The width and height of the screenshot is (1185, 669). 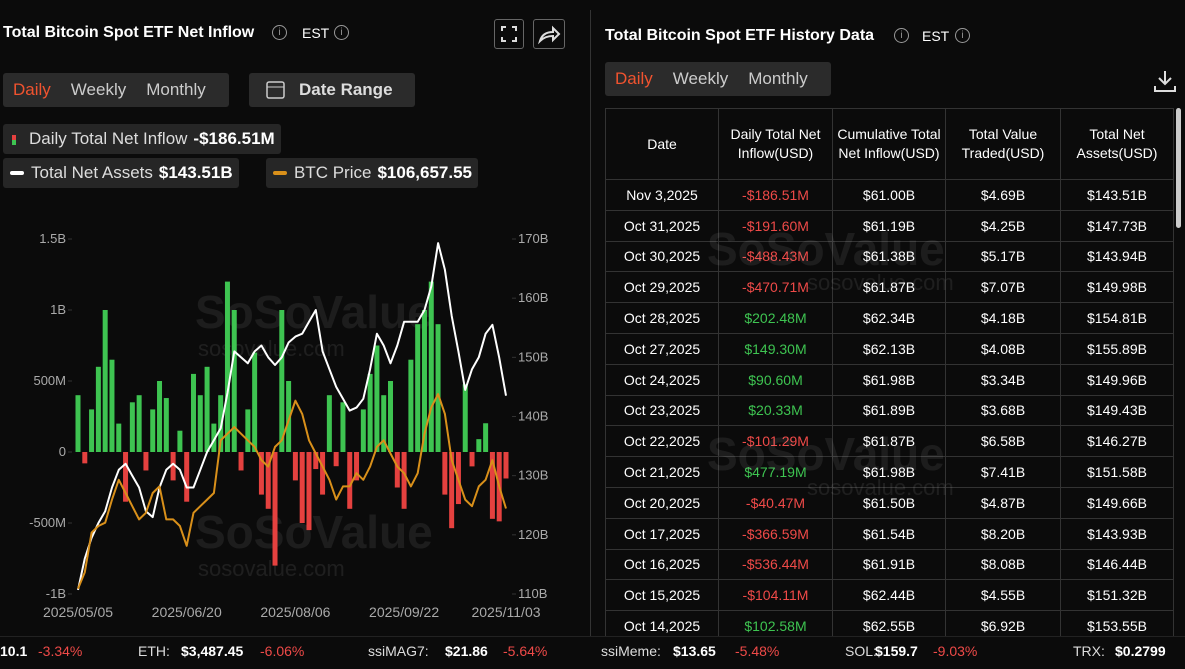 I want to click on table-cell: $61.89B, so click(x=889, y=410).